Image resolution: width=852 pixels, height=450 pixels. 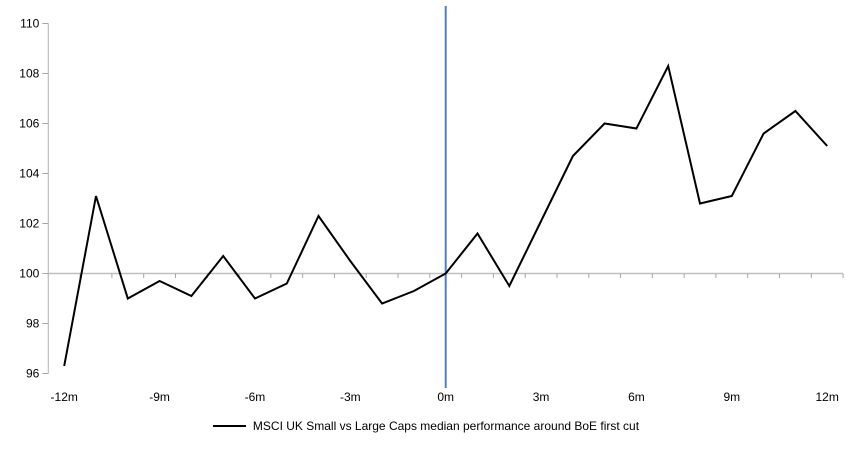 I want to click on y-axis-label: 100, so click(x=29, y=274).